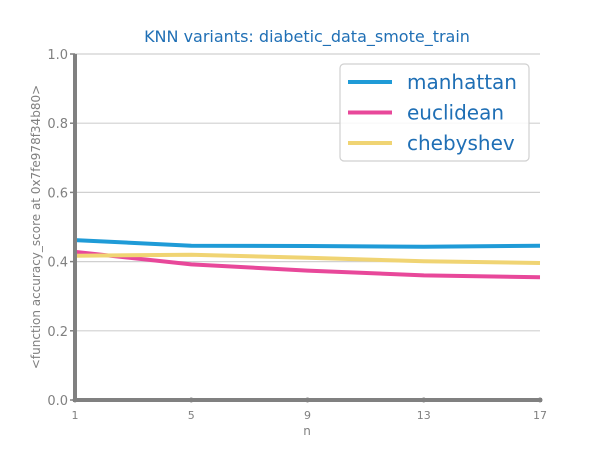  Describe the element at coordinates (57, 263) in the screenshot. I see `y-tick-label: 0.4` at that location.